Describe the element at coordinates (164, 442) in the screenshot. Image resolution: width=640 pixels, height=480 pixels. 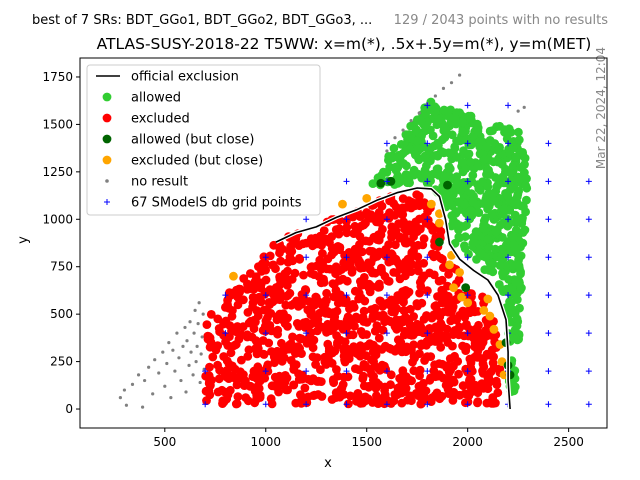
I see `x-tick-label: 500` at that location.